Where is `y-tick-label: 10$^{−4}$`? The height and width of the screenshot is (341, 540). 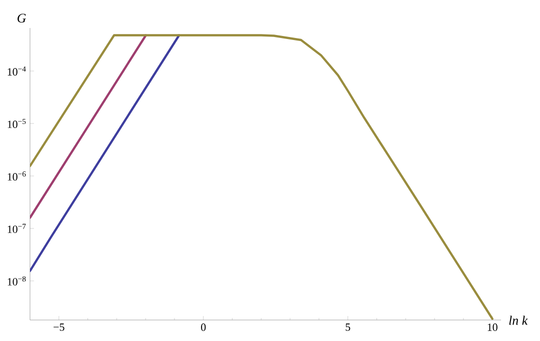
y-tick-label: 10$^{−4}$ is located at coordinates (17, 71).